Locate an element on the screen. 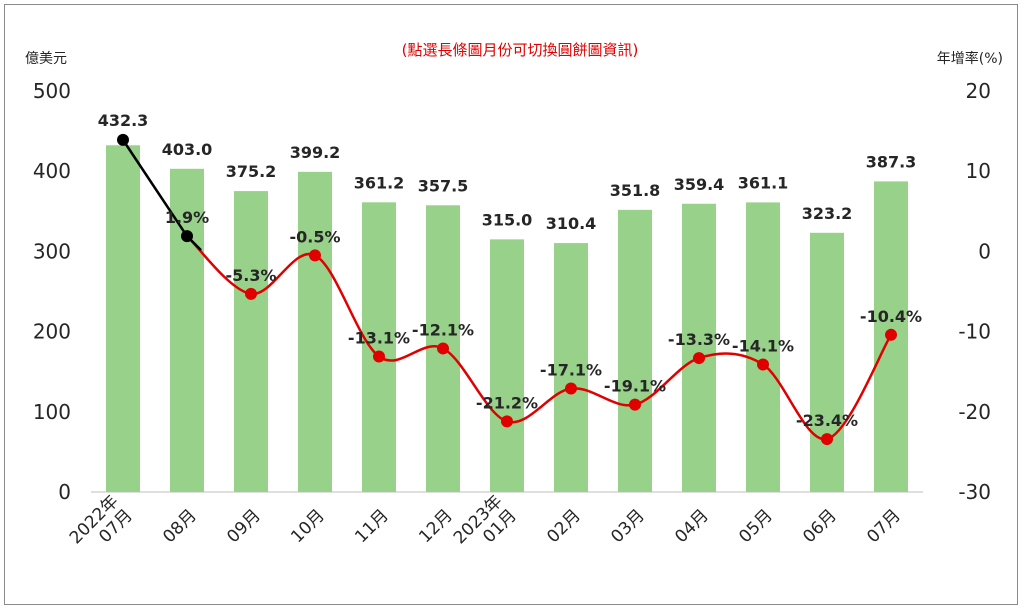 The image size is (1024, 611). bar-value-label: 357.5 is located at coordinates (443, 185).